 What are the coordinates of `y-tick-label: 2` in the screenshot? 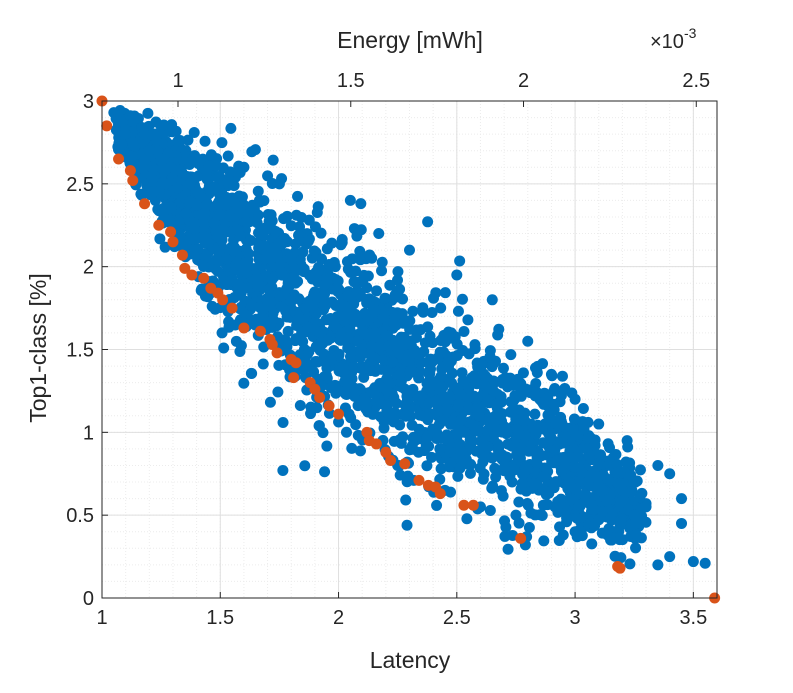 It's located at (88, 268).